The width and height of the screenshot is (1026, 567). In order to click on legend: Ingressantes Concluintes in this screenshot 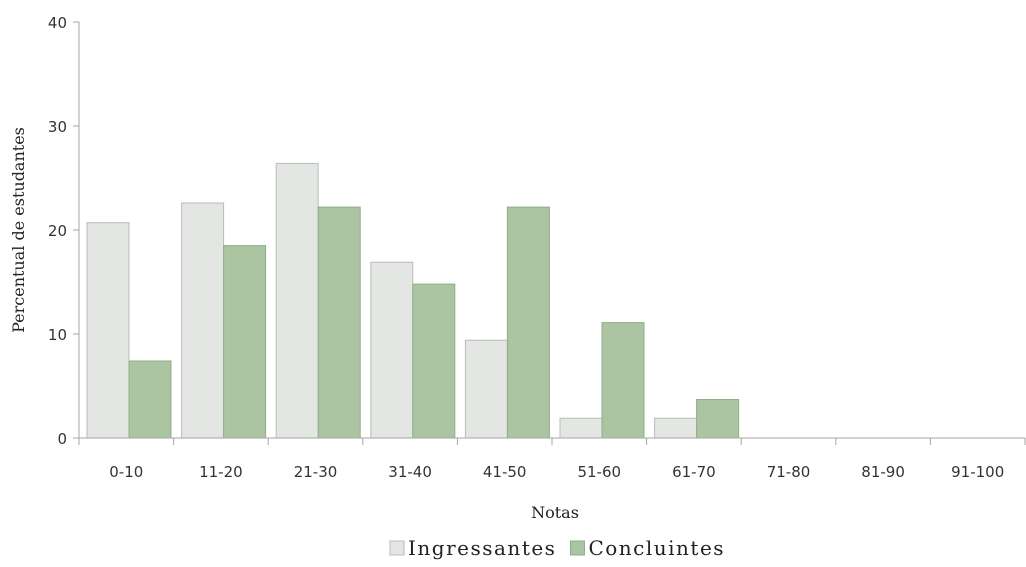, I will do `click(557, 548)`.